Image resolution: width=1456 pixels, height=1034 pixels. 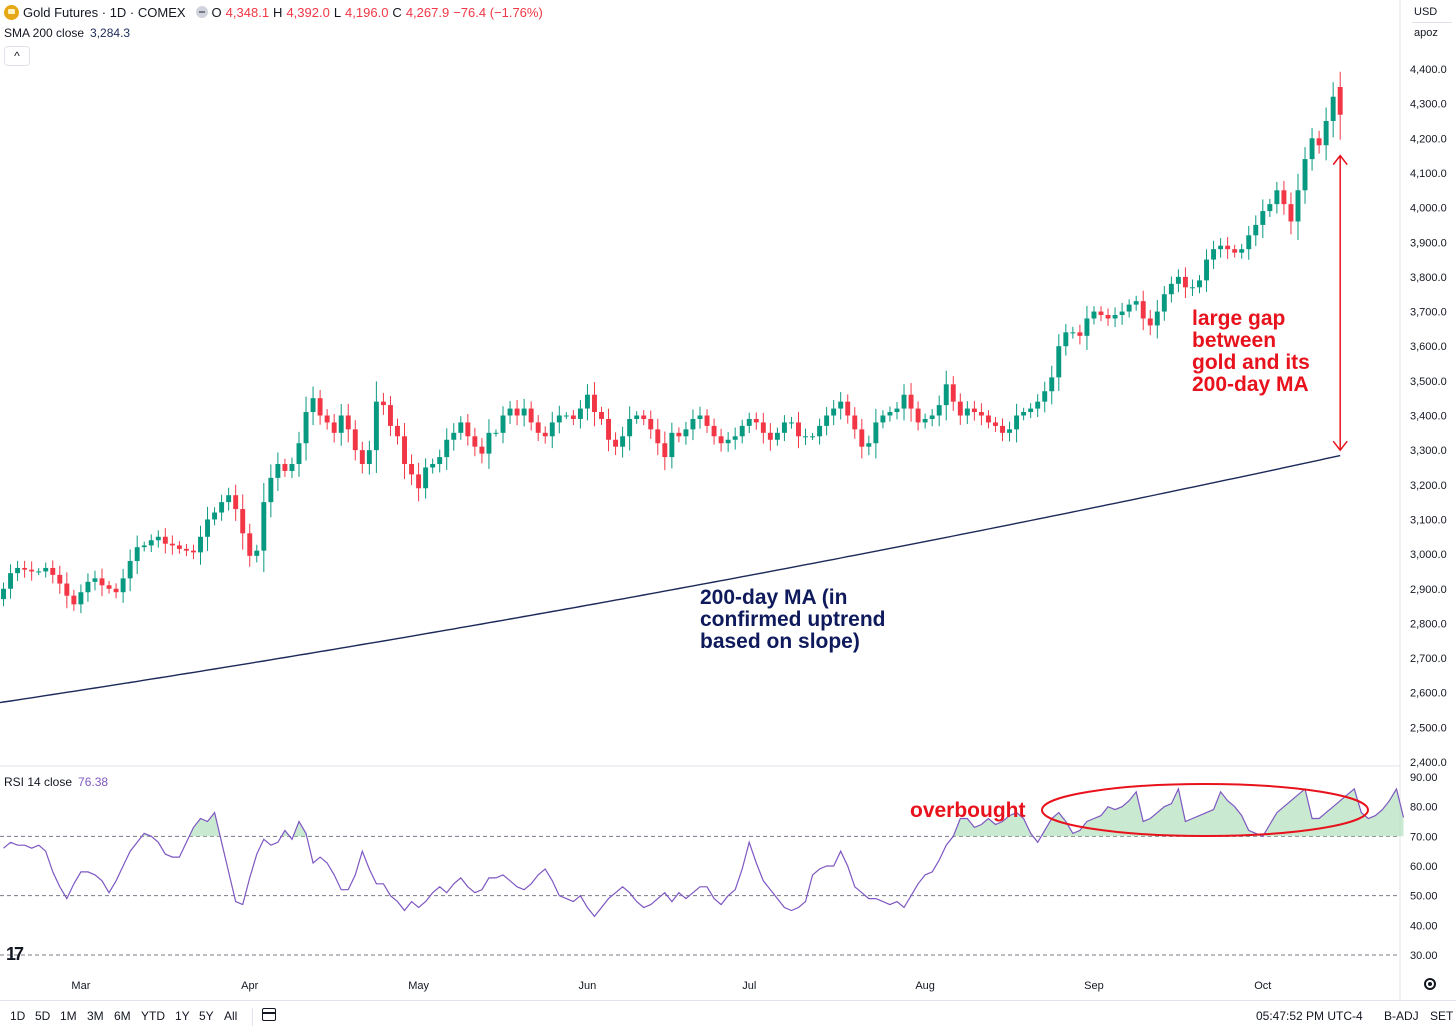 I want to click on currency-divider, so click(x=1432, y=22).